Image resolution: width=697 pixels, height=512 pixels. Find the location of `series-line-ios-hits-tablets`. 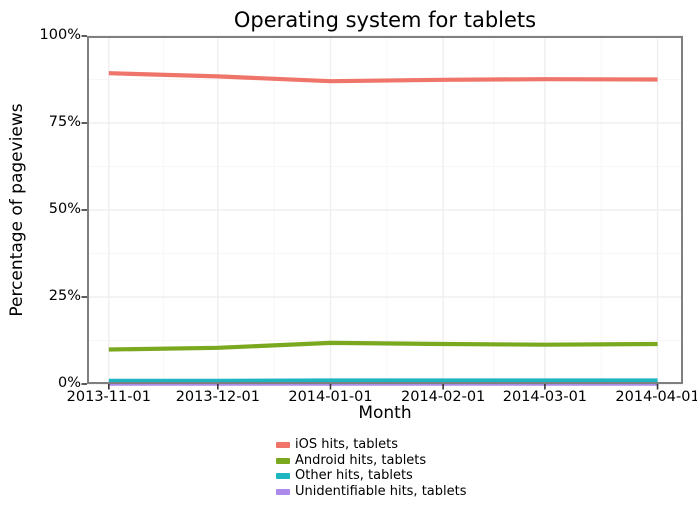

series-line-ios-hits-tablets is located at coordinates (383, 77).